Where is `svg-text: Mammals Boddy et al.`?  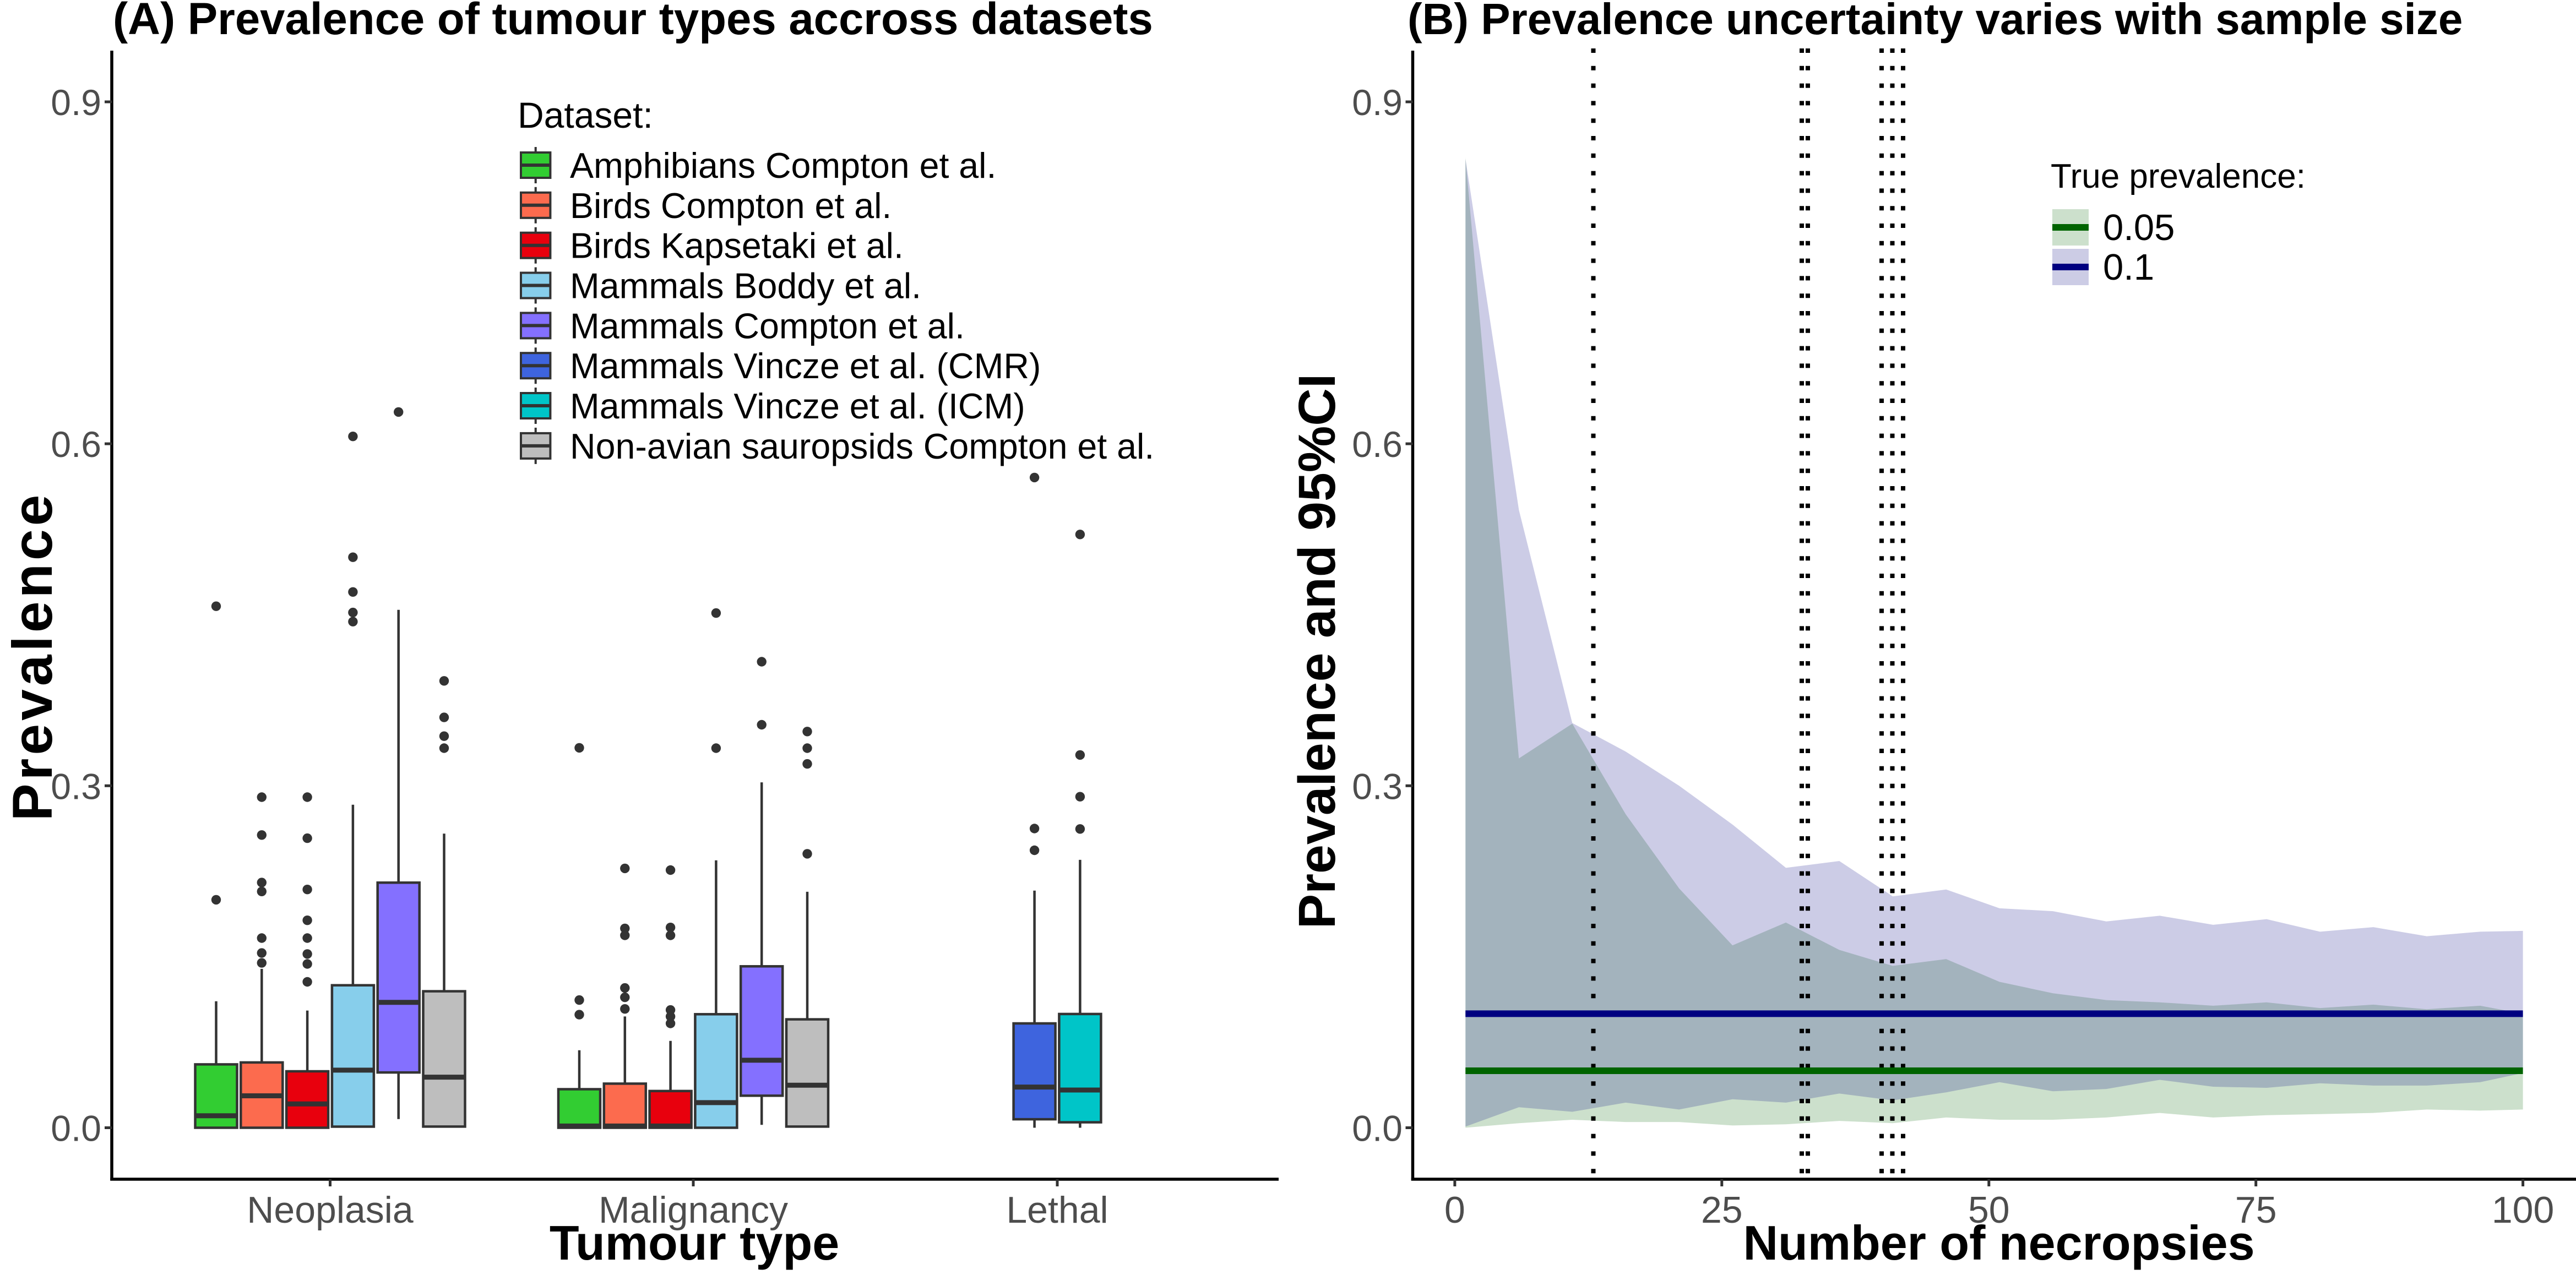 svg-text: Mammals Boddy et al. is located at coordinates (746, 286).